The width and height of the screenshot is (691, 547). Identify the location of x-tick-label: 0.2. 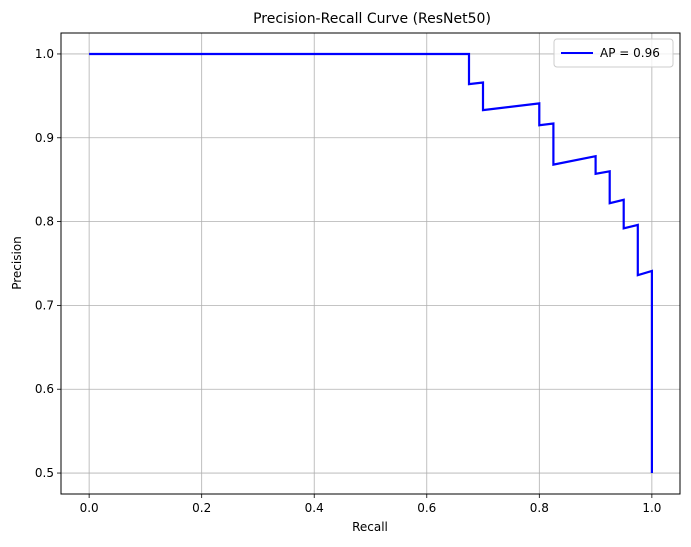
(201, 508).